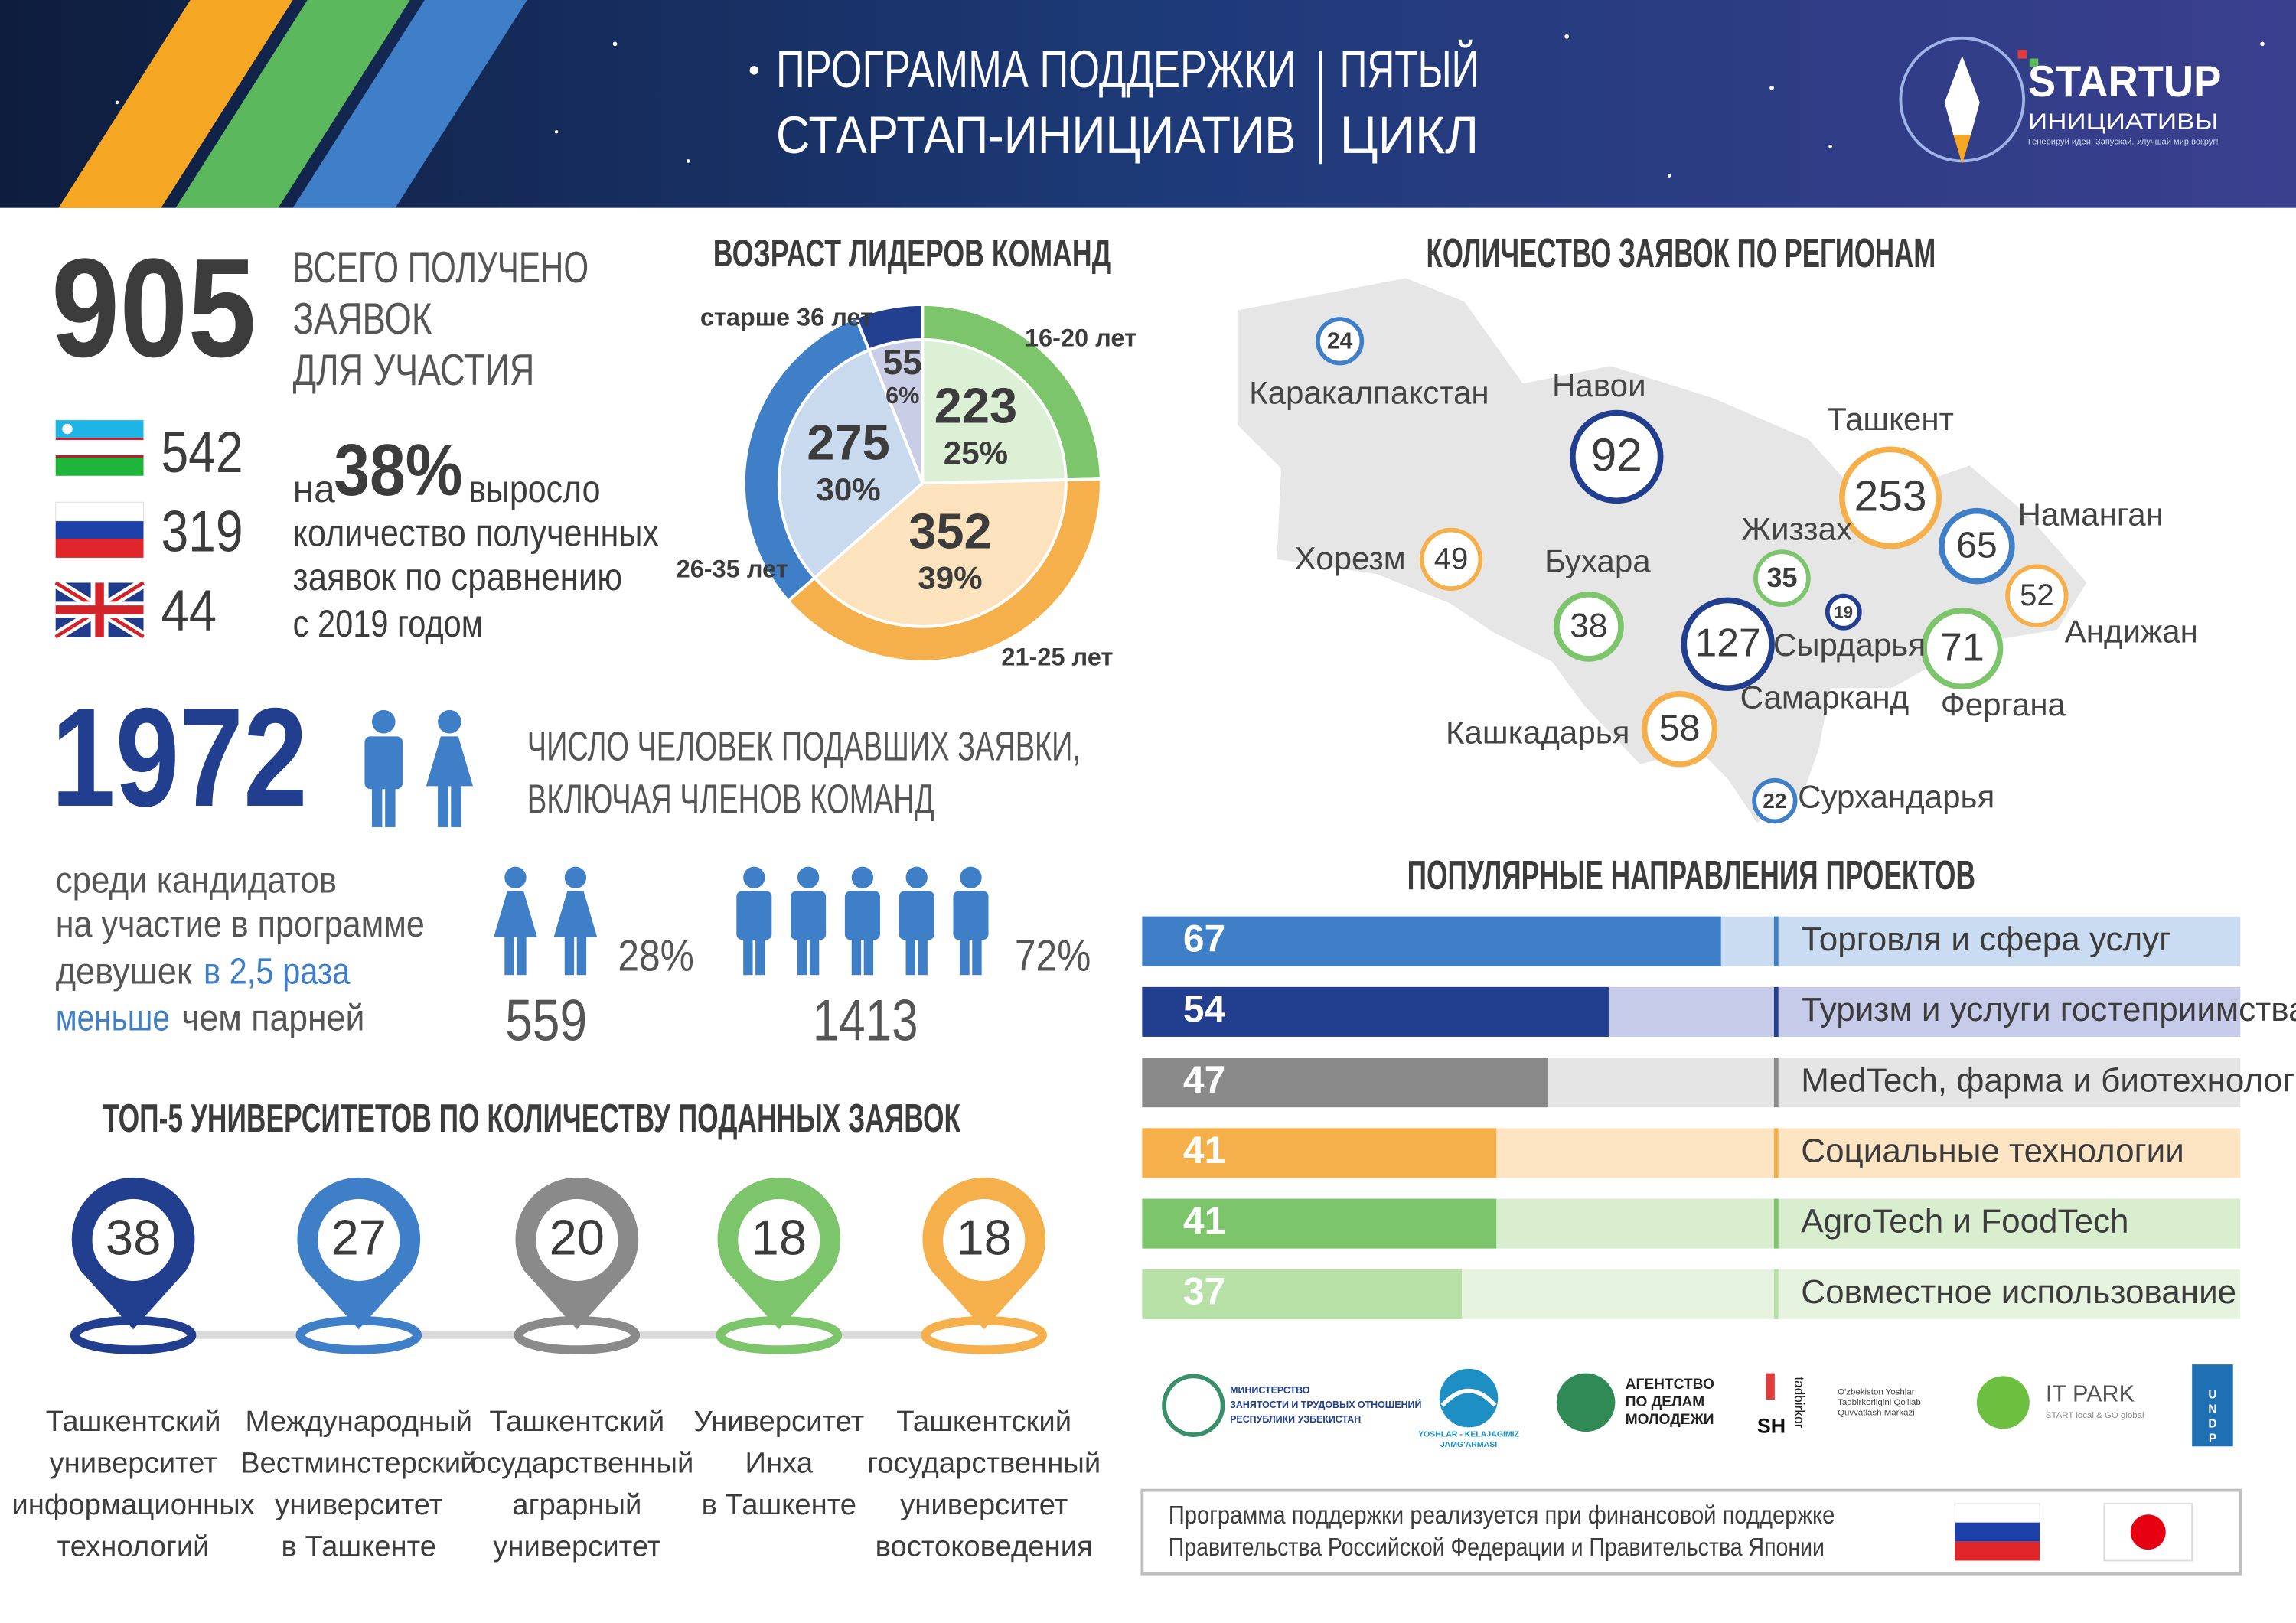  Describe the element at coordinates (2003, 704) in the screenshot. I see `region-name: Фергана` at that location.